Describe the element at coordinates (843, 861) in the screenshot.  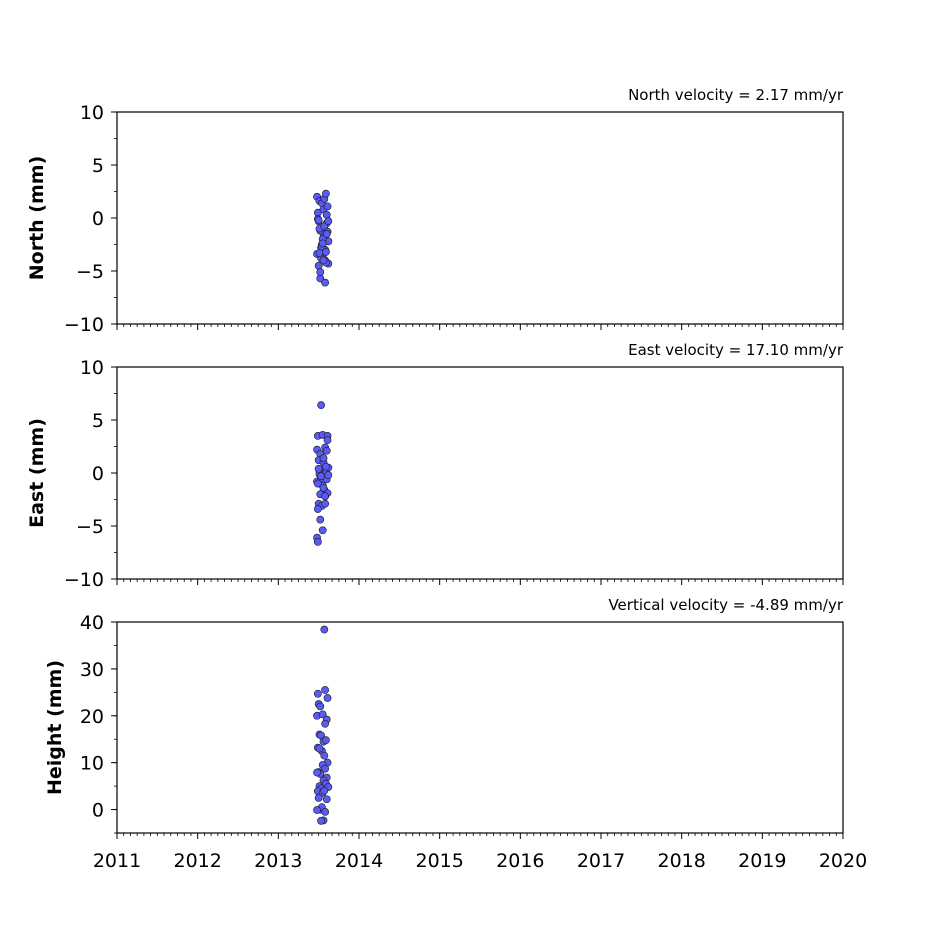
I see `x-tick-label: 2020` at that location.